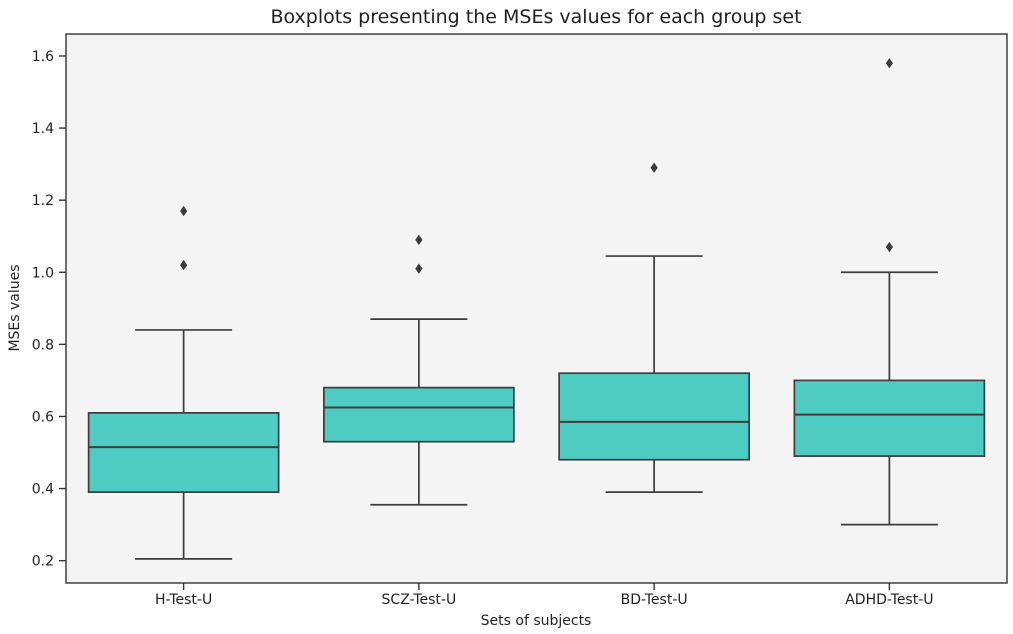  What do you see at coordinates (419, 600) in the screenshot?
I see `x-tick-label: SCZ-Test-U` at bounding box center [419, 600].